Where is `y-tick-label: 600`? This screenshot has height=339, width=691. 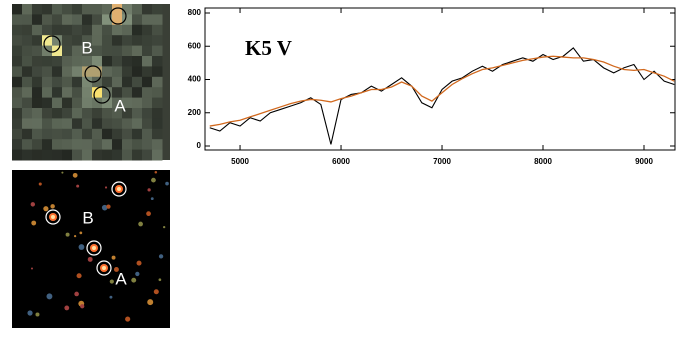
y-tick-label: 600 is located at coordinates (195, 45).